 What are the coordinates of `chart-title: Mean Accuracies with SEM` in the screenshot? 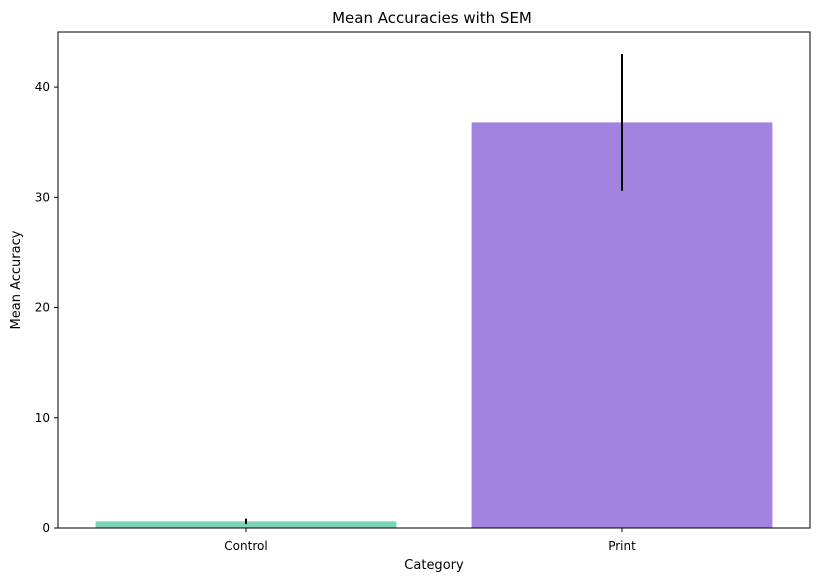 It's located at (432, 18).